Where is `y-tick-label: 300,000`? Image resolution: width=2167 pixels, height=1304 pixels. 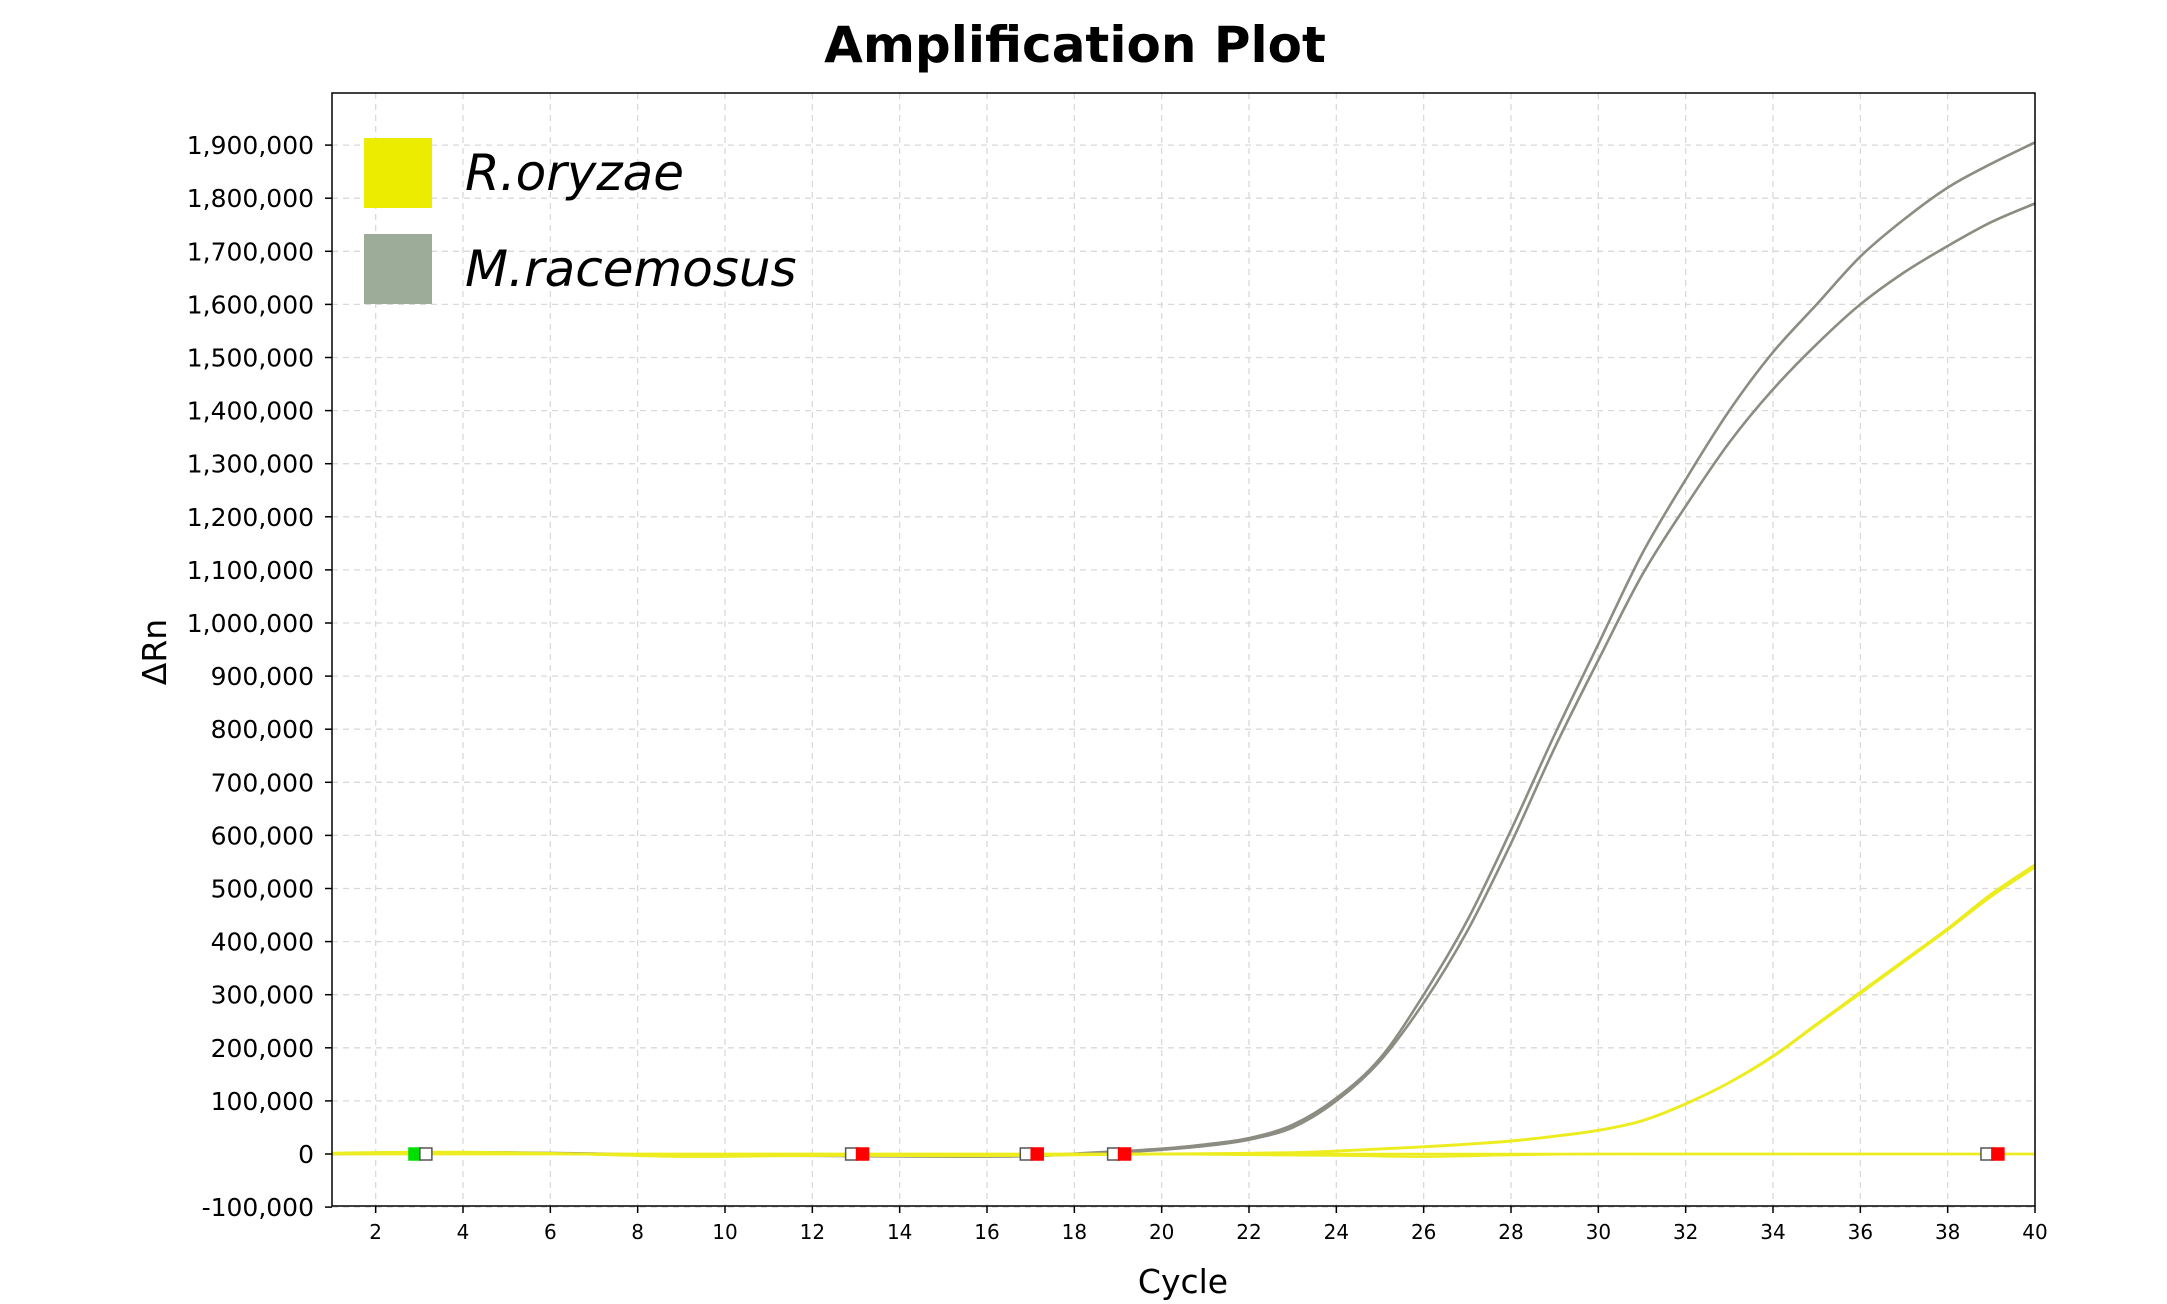 y-tick-label: 300,000 is located at coordinates (262, 995).